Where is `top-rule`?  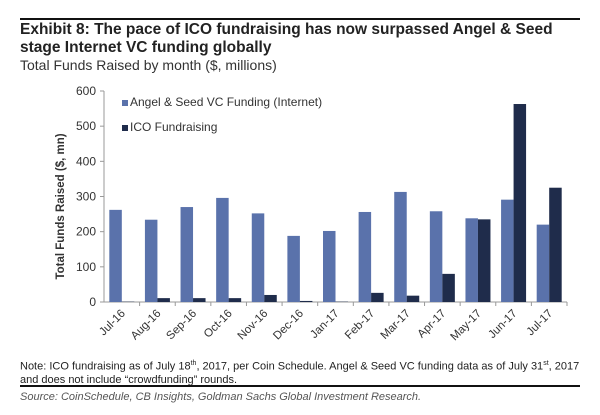
top-rule is located at coordinates (300, 19).